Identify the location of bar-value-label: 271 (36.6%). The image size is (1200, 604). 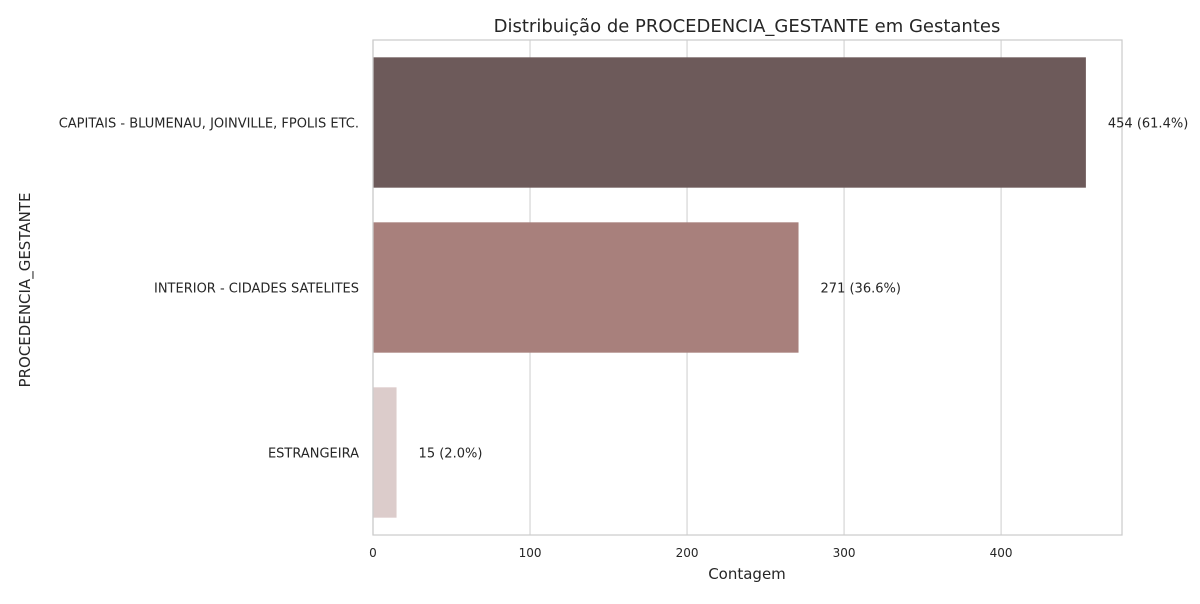
(861, 289).